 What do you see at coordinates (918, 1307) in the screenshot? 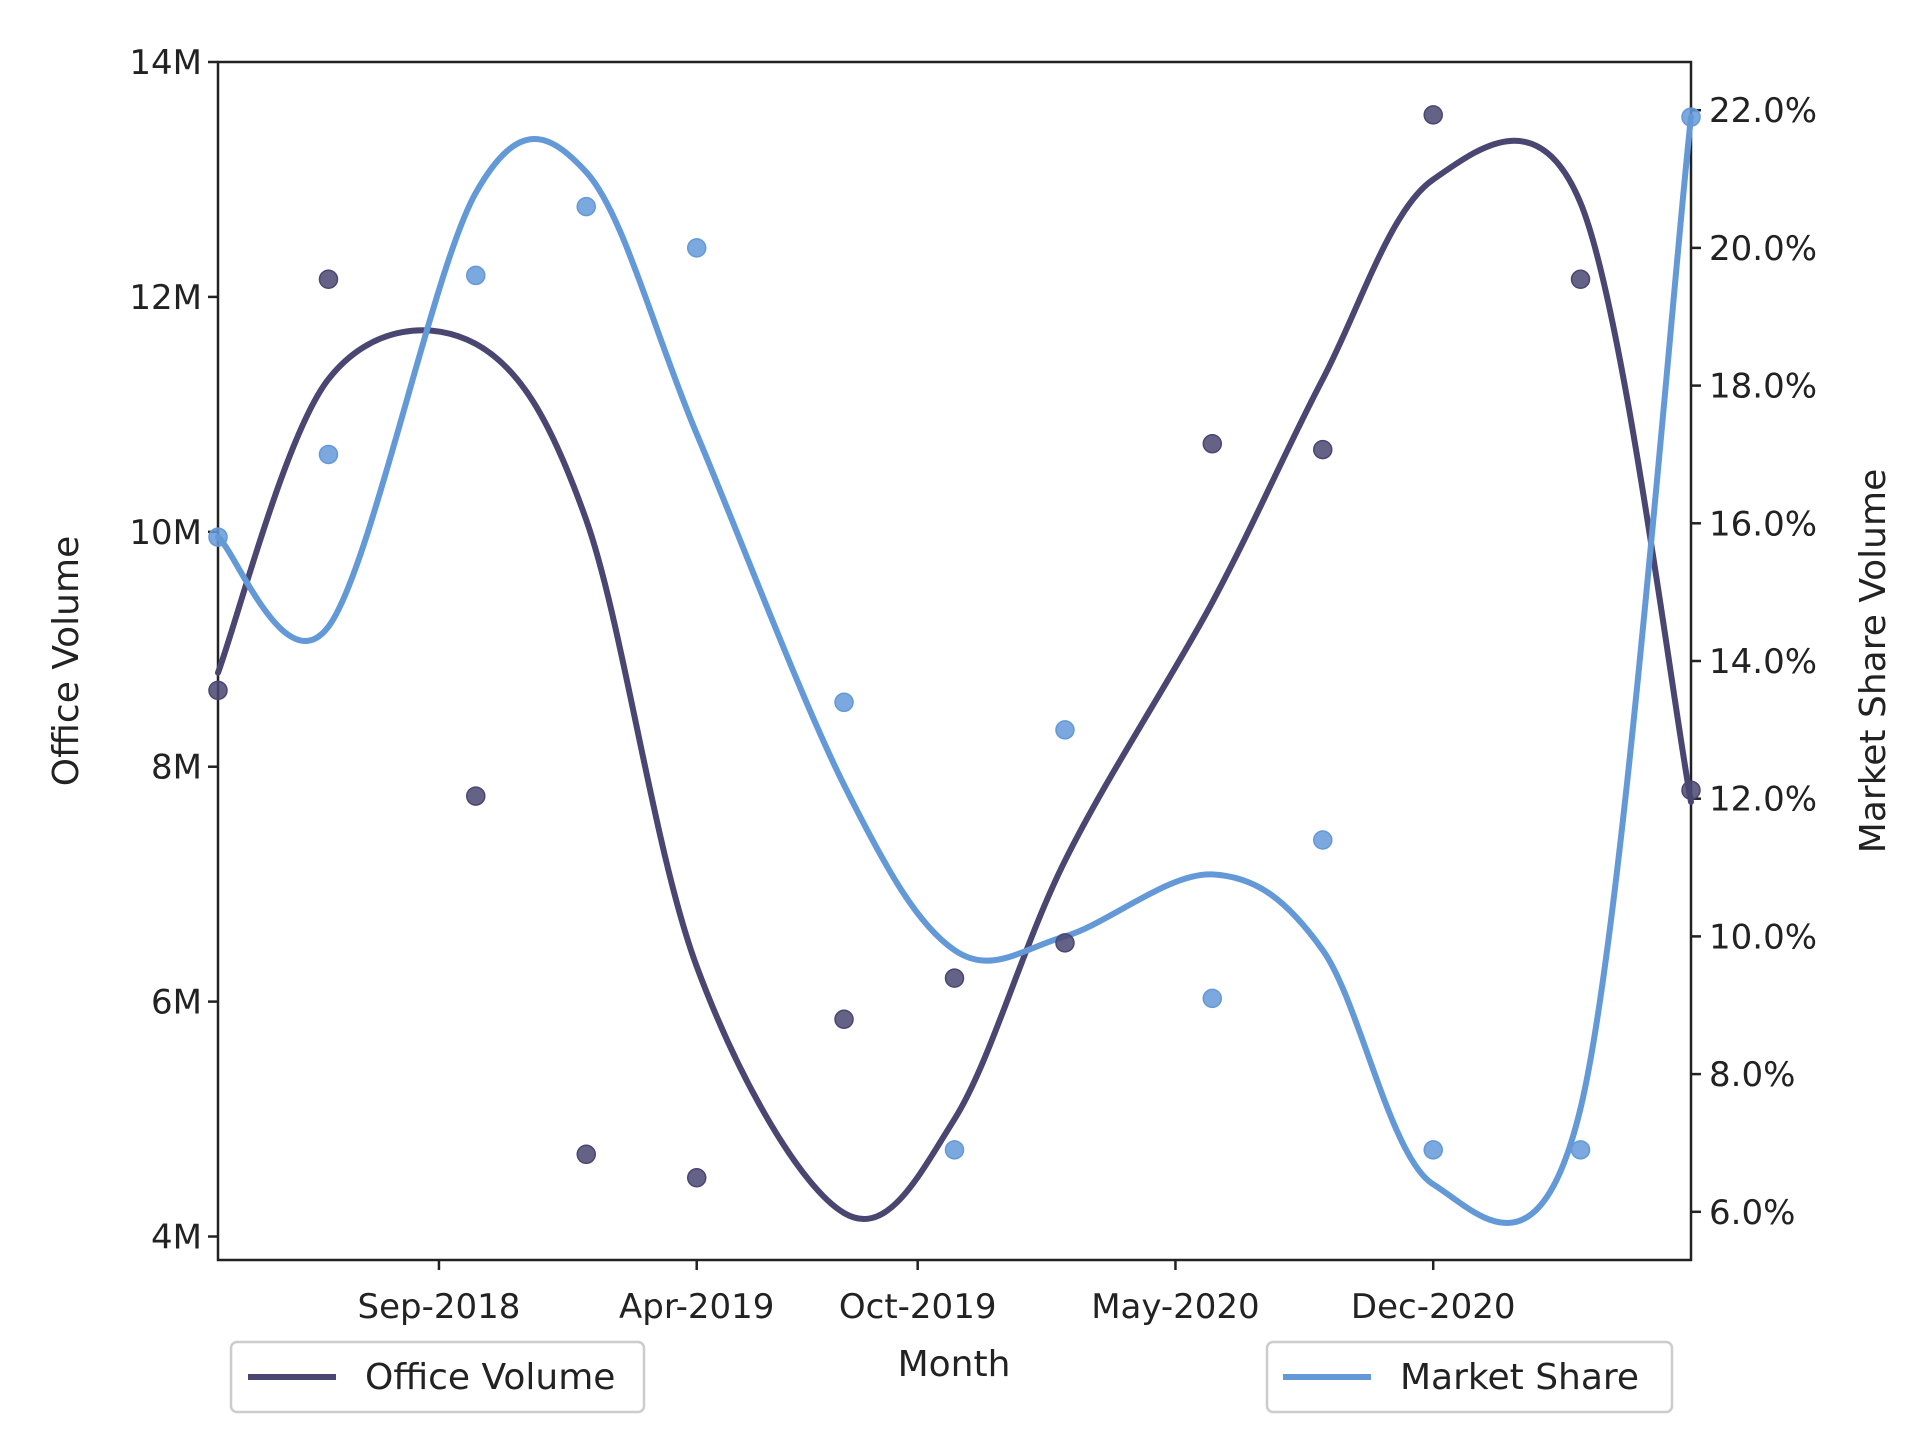
I see `x-tick-label: Oct-2019` at bounding box center [918, 1307].